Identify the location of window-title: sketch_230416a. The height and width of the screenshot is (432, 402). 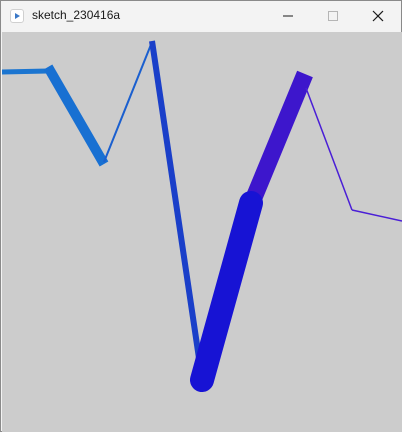
(76, 15).